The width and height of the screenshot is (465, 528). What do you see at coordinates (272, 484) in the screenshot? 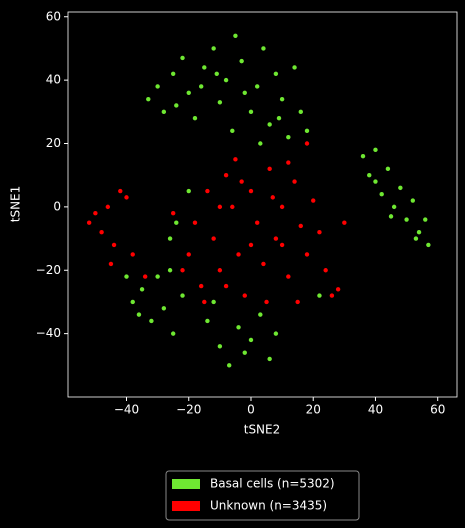
I see `legend-label: Basal cells (n=5302)` at bounding box center [272, 484].